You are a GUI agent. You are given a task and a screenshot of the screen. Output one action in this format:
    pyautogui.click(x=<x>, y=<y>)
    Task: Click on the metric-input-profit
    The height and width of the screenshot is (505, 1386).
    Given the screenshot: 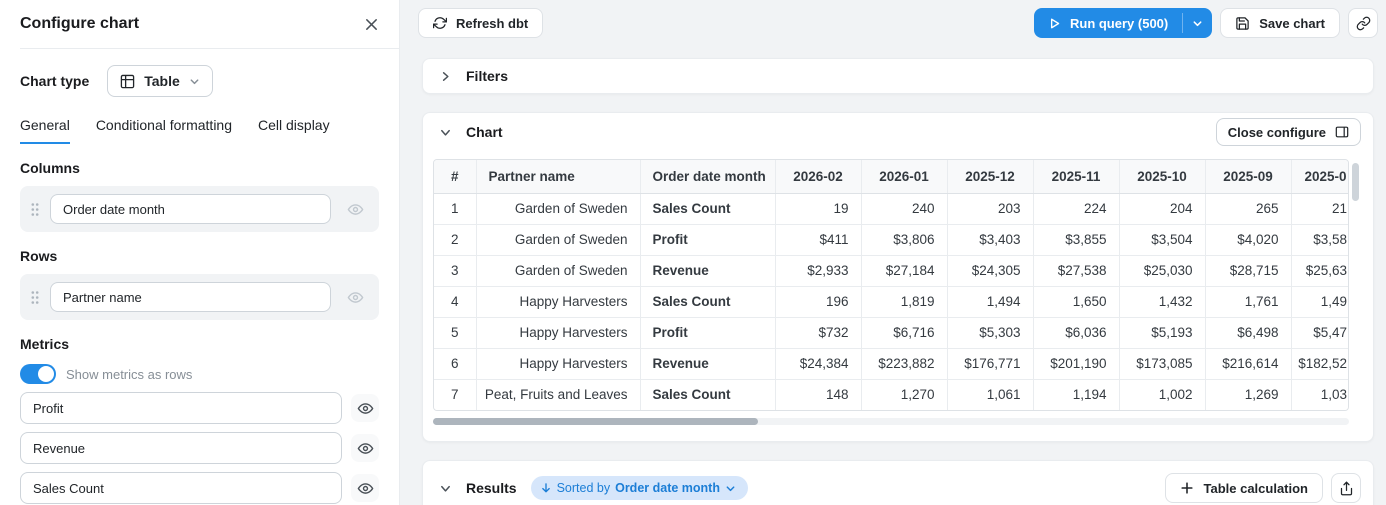 What is the action you would take?
    pyautogui.click(x=181, y=408)
    